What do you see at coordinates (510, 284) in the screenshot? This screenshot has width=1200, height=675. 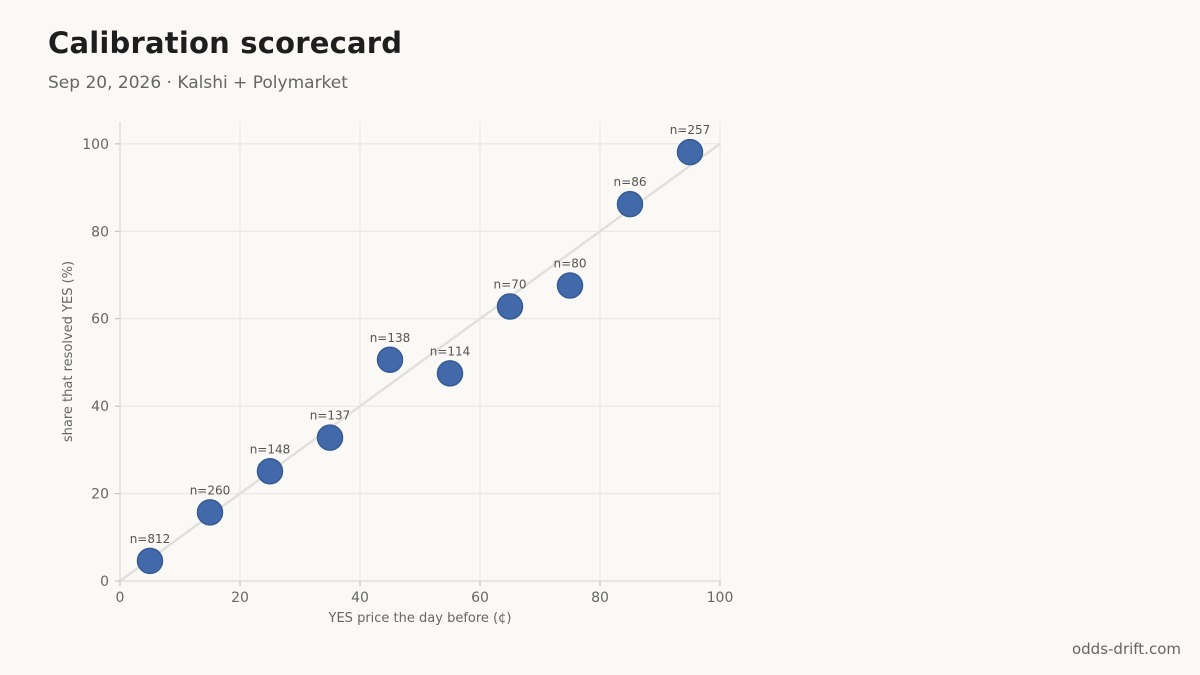 I see `data-label: n=70` at bounding box center [510, 284].